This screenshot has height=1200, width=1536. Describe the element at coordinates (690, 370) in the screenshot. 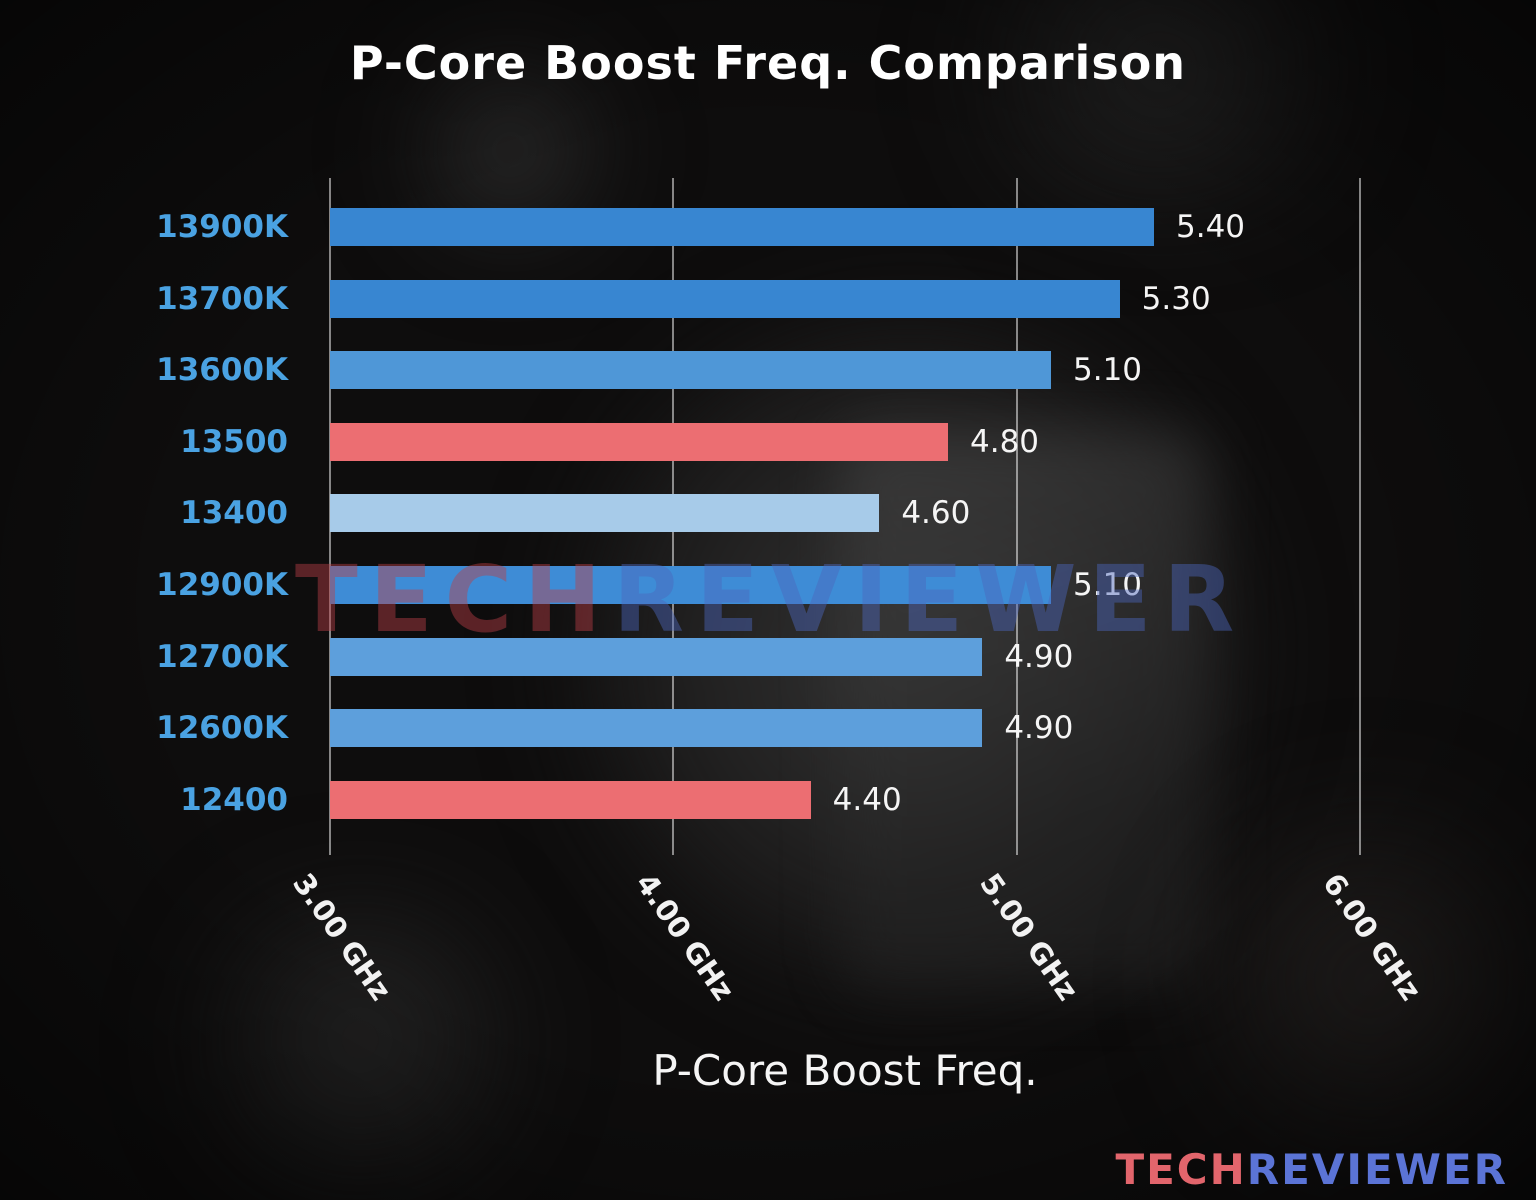

I see `bar-13600k` at that location.